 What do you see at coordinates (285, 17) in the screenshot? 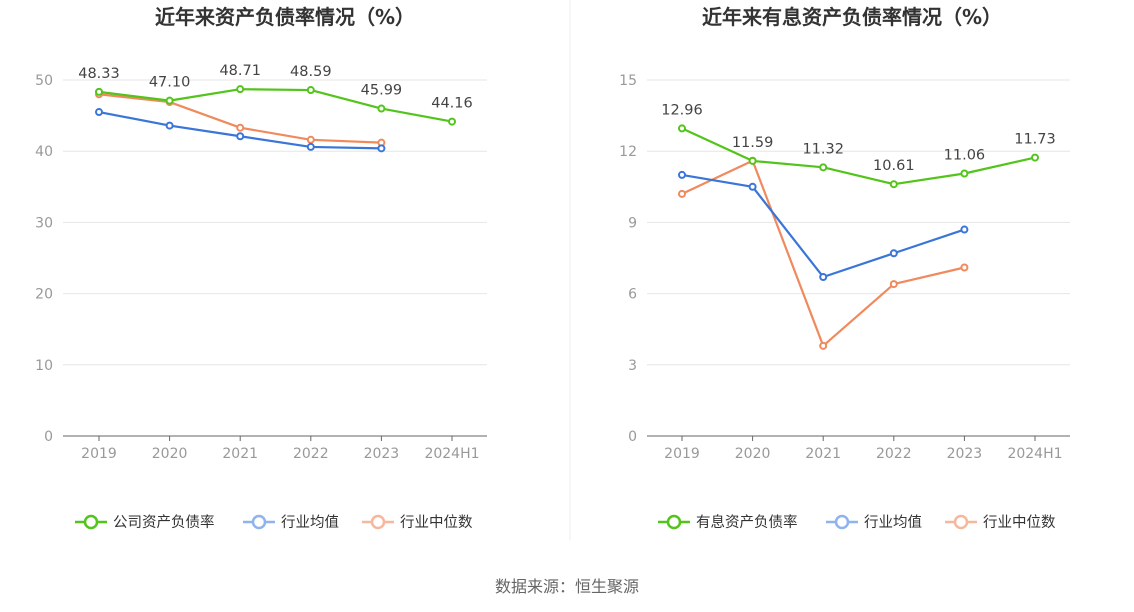
I see `chart-title: 近年来资产负债率情况（%）` at bounding box center [285, 17].